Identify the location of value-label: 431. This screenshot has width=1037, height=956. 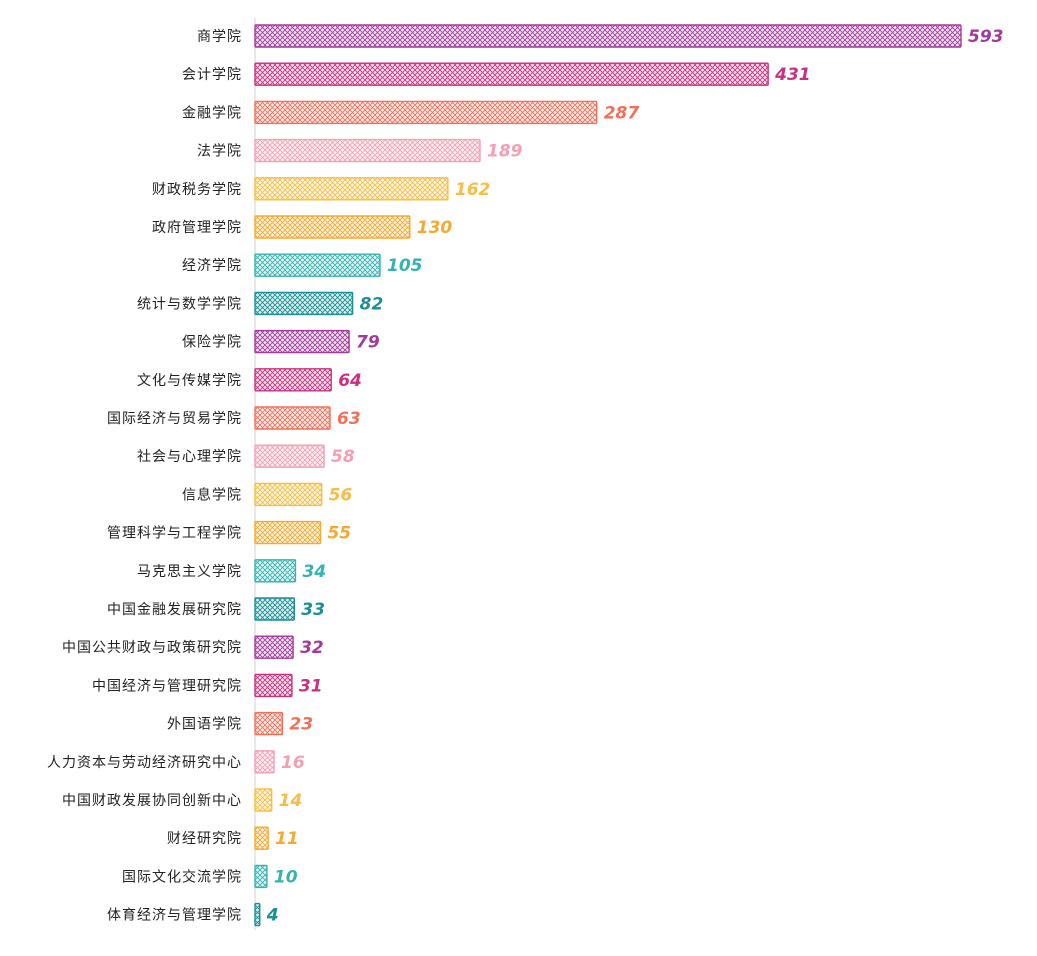
(792, 75).